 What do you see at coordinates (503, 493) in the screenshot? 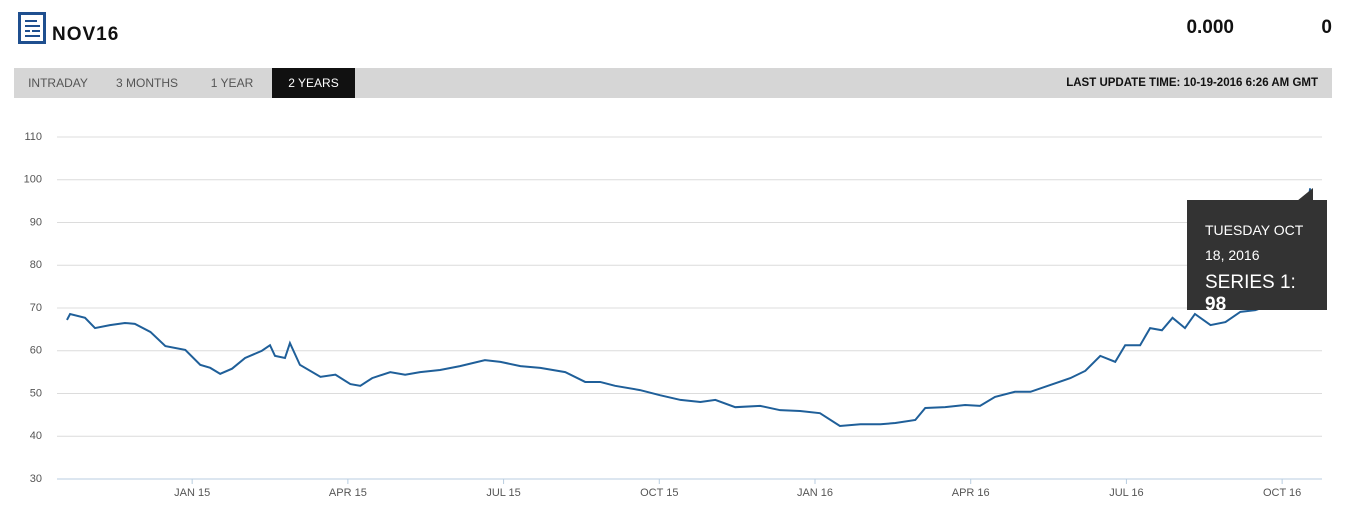
I see `x-tick-label: JUL 15` at bounding box center [503, 493].